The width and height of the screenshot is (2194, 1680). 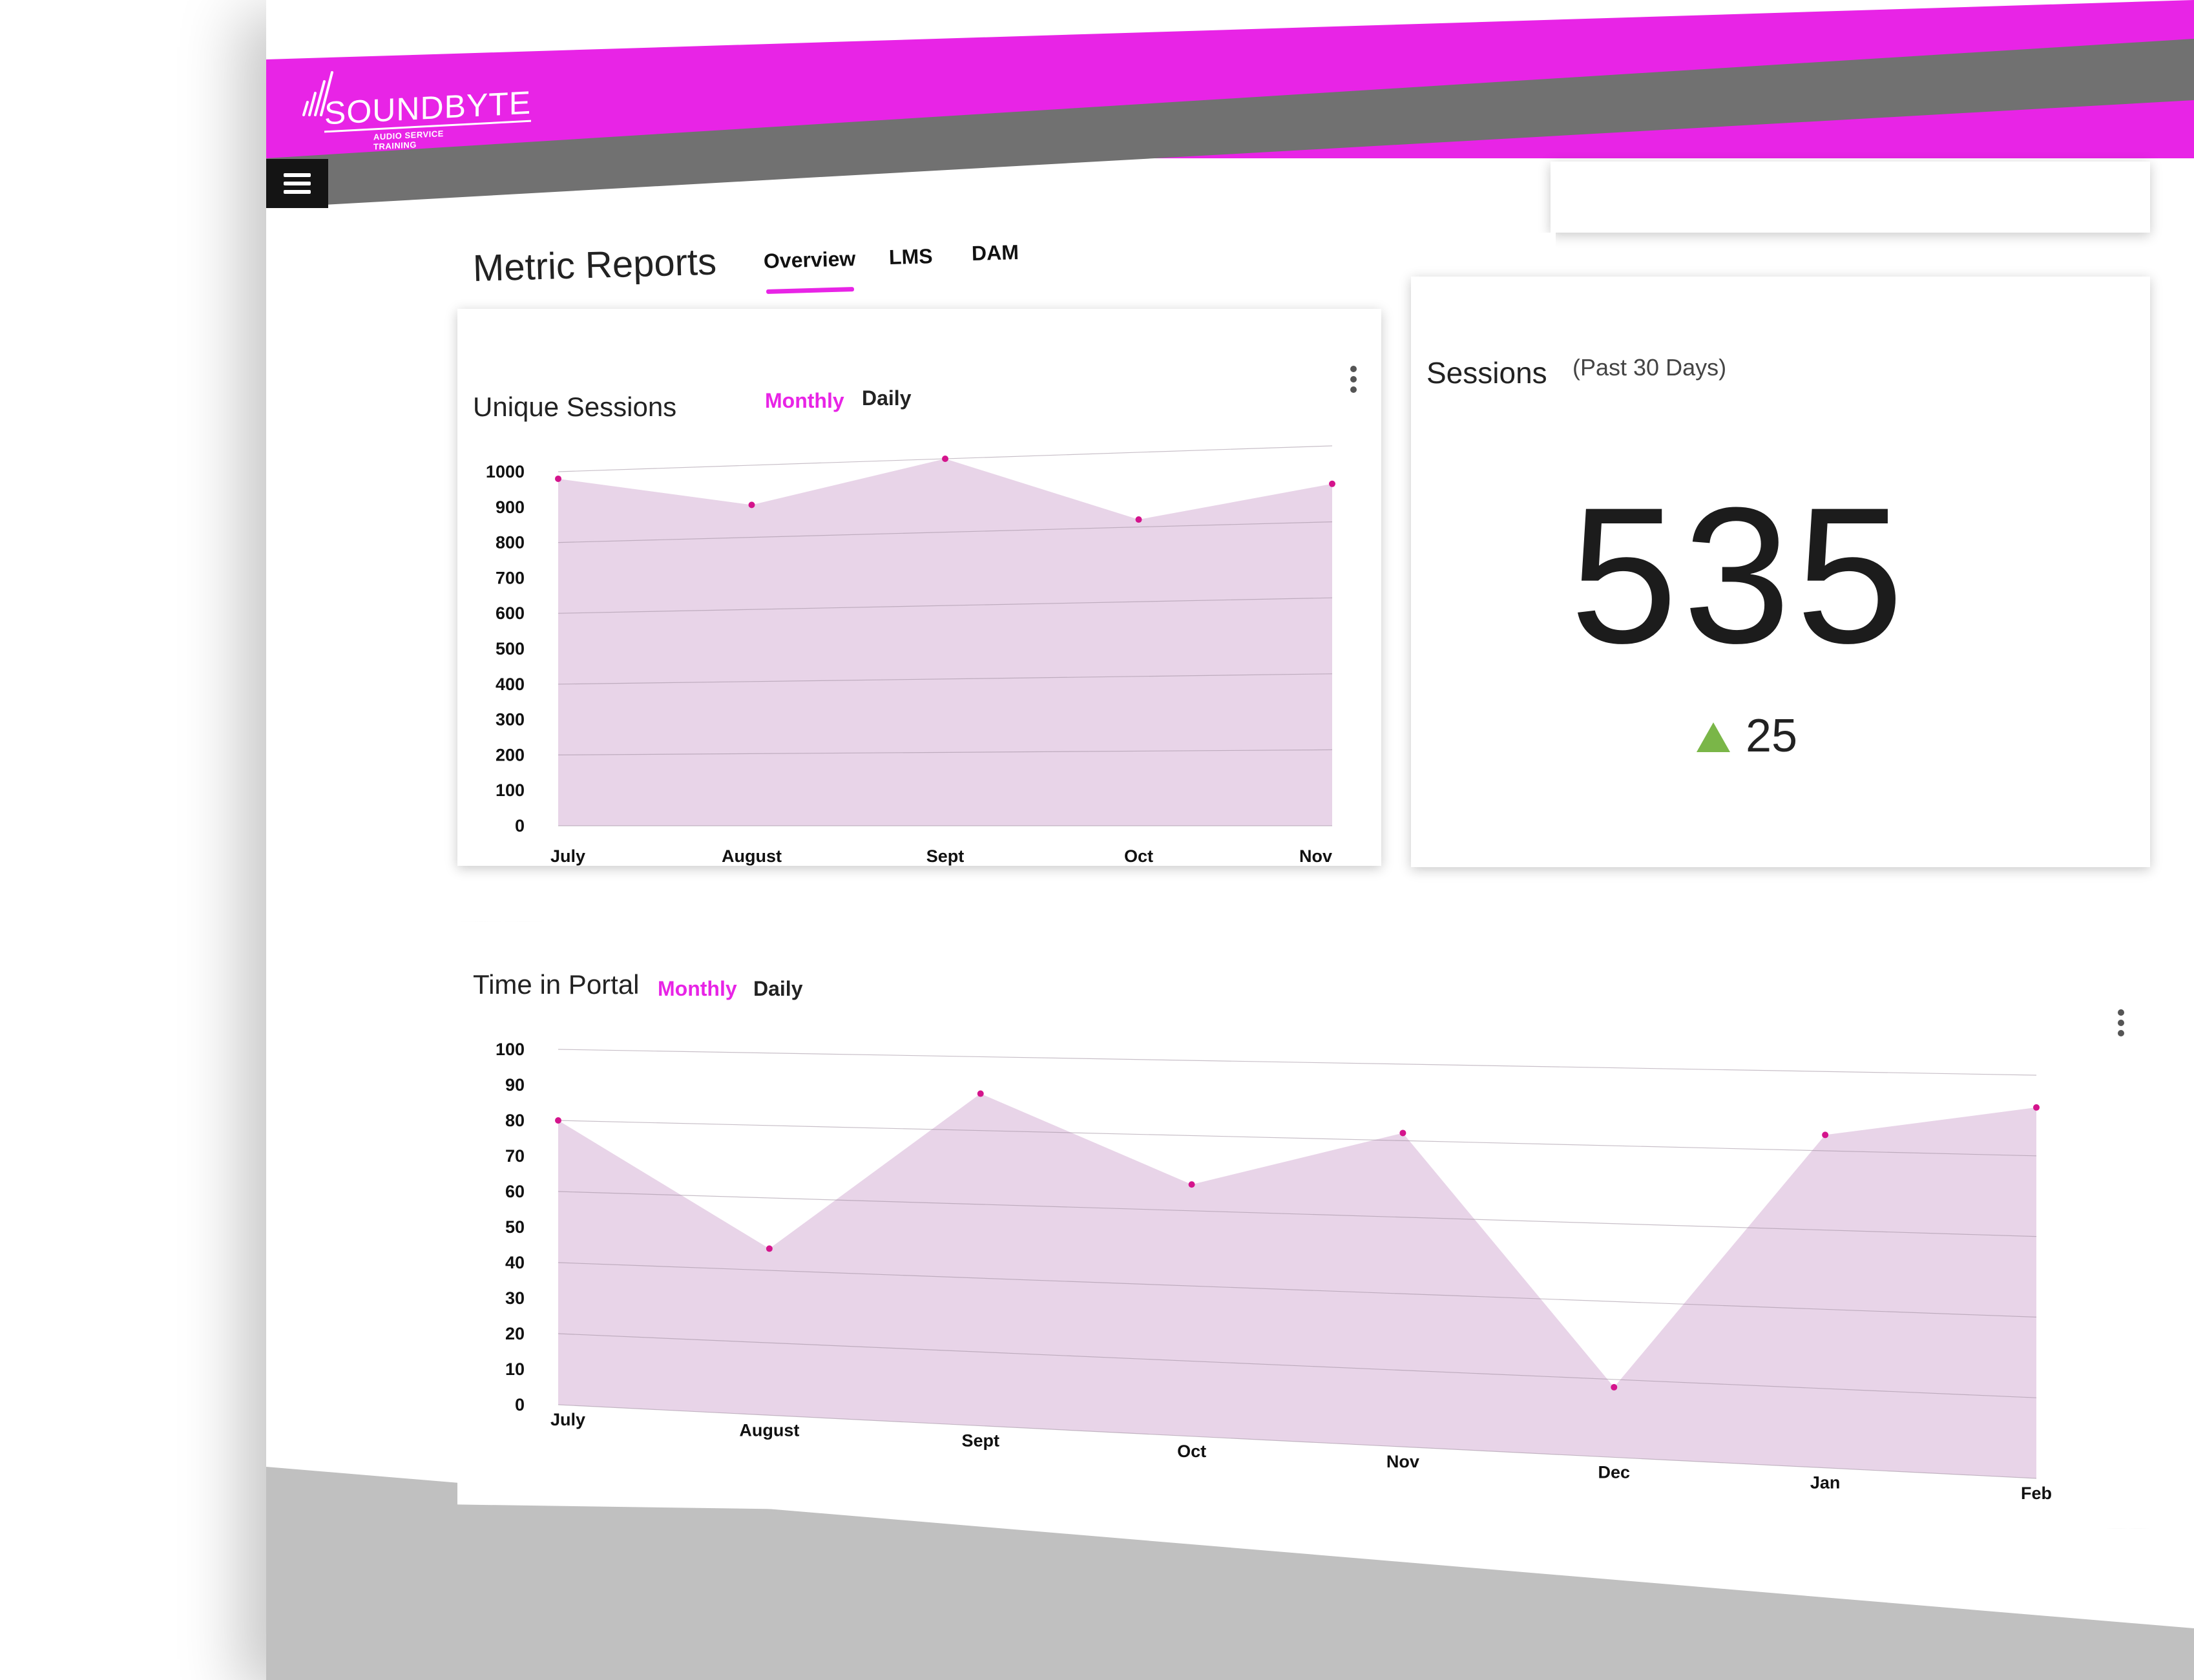 What do you see at coordinates (1649, 367) in the screenshot?
I see `sessions-subtitle: (Past 30 Days)` at bounding box center [1649, 367].